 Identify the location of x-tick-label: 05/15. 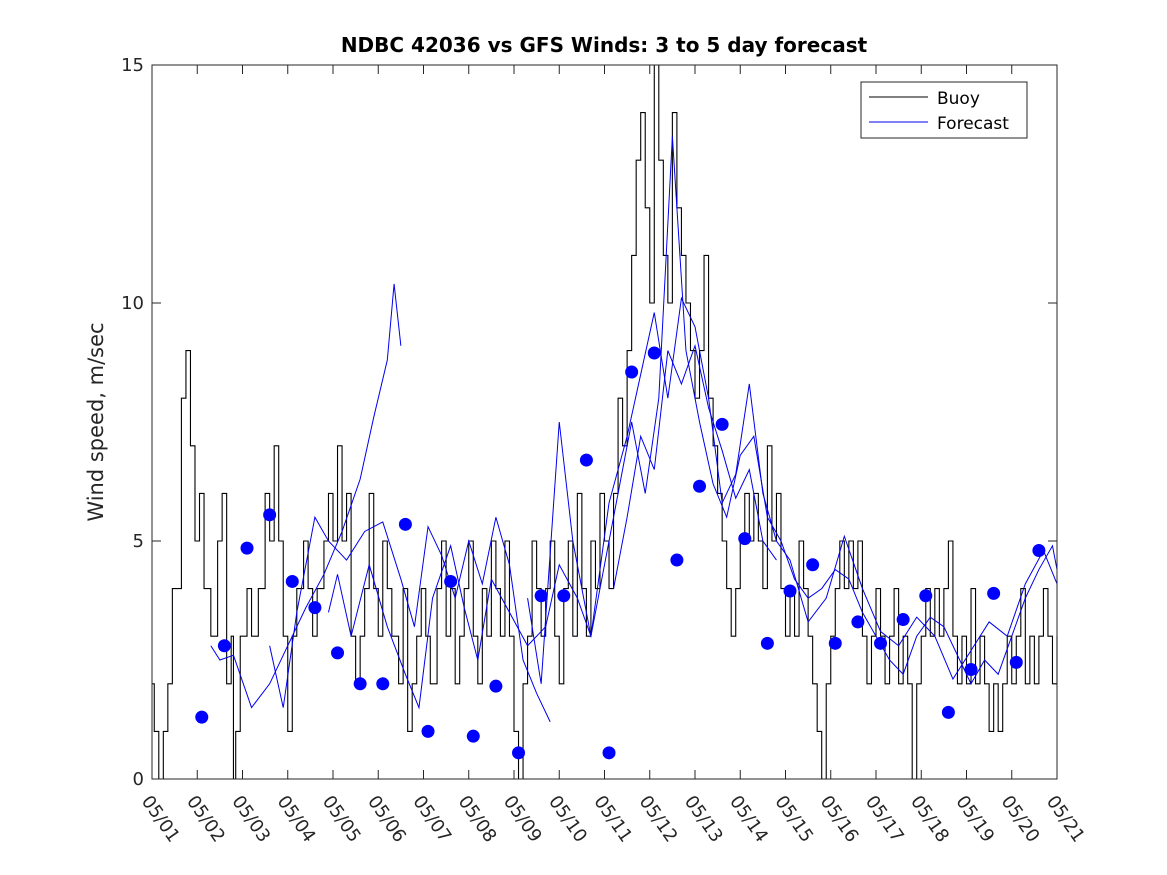
(793, 819).